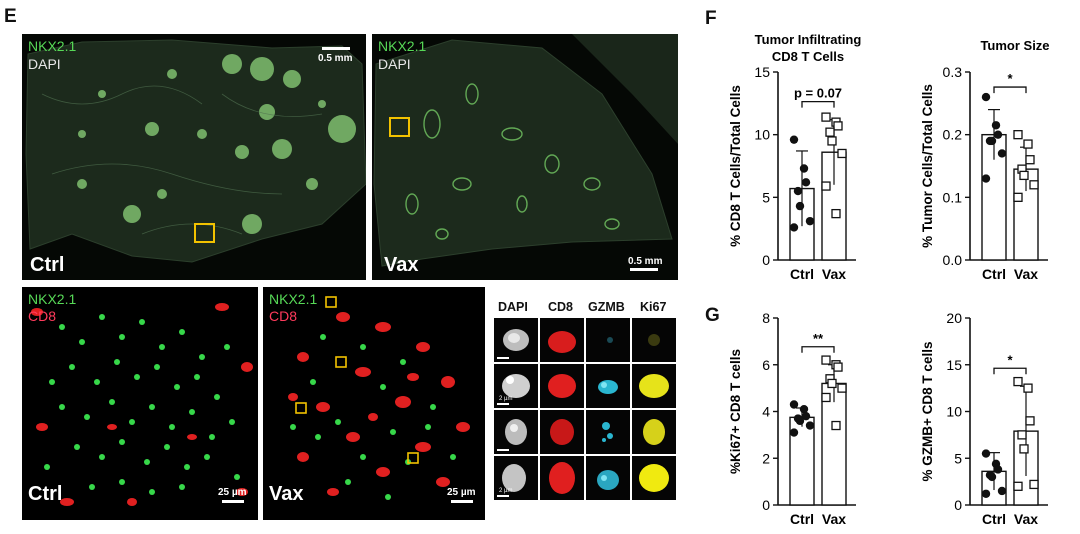 The height and width of the screenshot is (534, 1080). I want to click on y-tick-label: 20, so click(954, 318).